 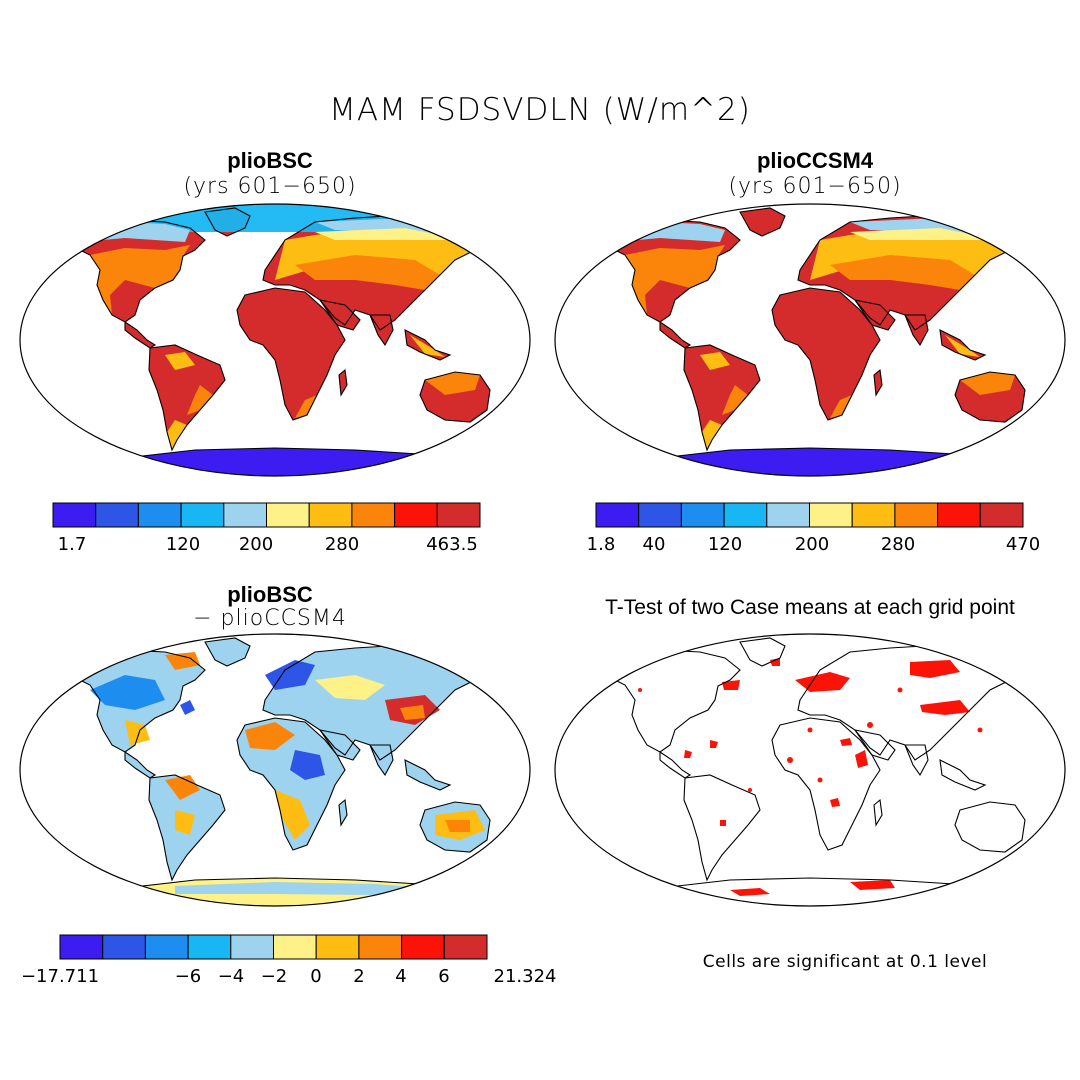 I want to click on map-pliobsc, so click(x=275, y=340).